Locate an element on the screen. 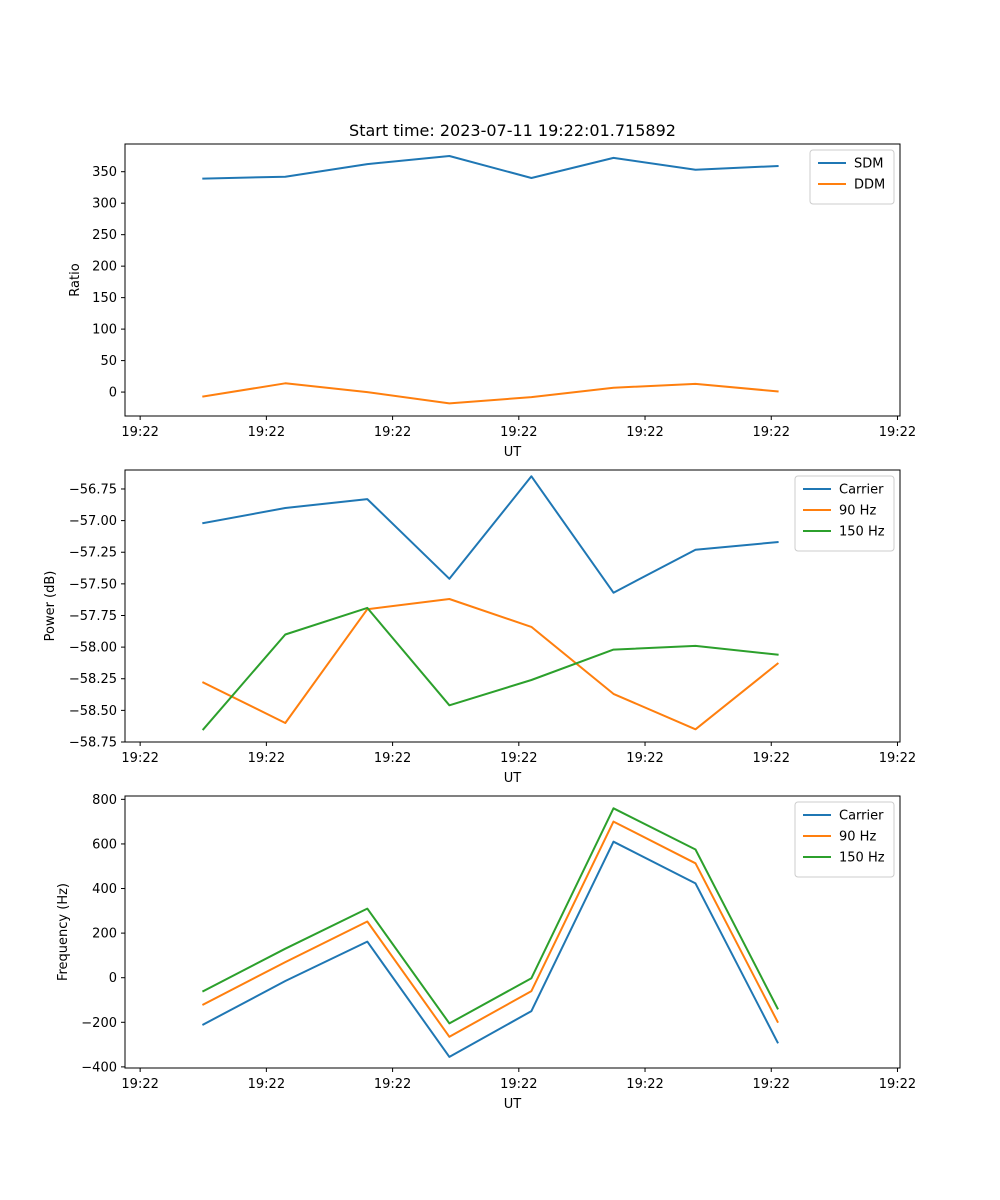 This screenshot has width=1000, height=1200. series-line-sdm is located at coordinates (490, 167).